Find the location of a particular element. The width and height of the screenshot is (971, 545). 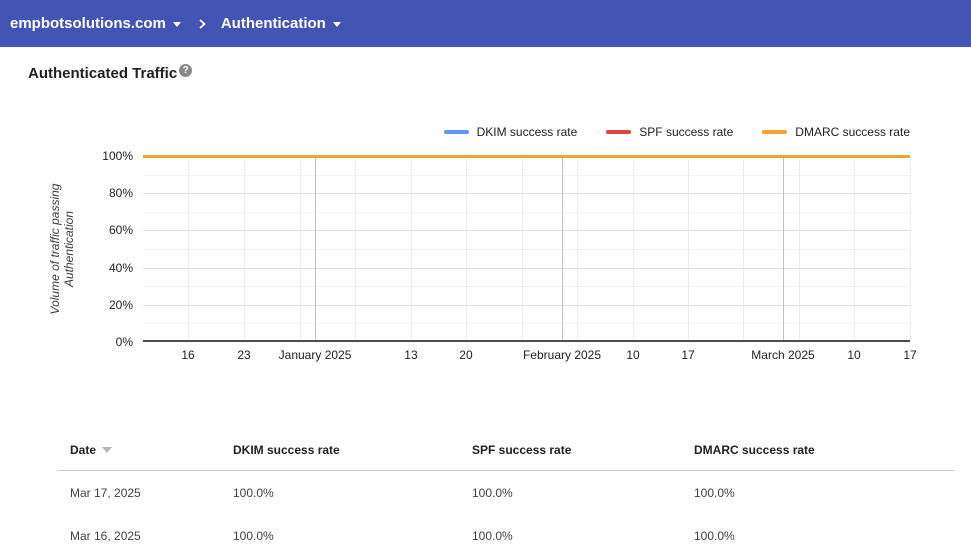

column-header-label: DMARC success rate is located at coordinates (754, 450).